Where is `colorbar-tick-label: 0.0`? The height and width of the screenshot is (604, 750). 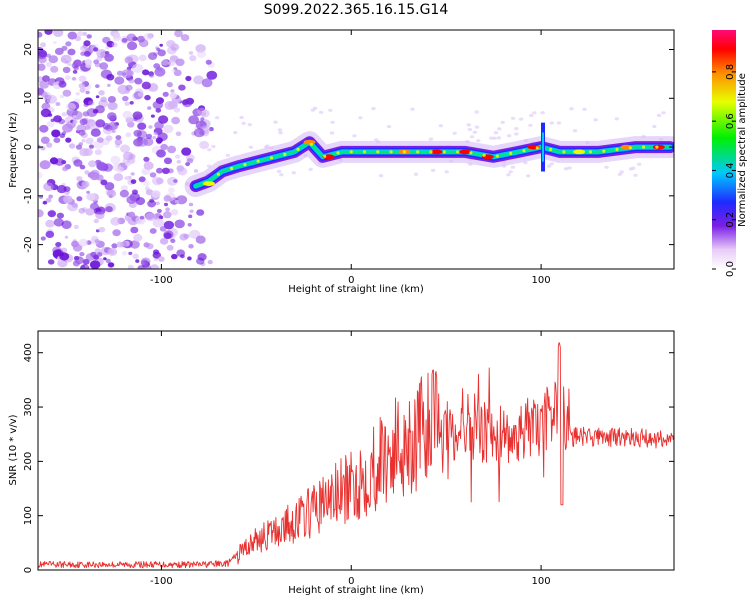 colorbar-tick-label: 0.0 is located at coordinates (730, 269).